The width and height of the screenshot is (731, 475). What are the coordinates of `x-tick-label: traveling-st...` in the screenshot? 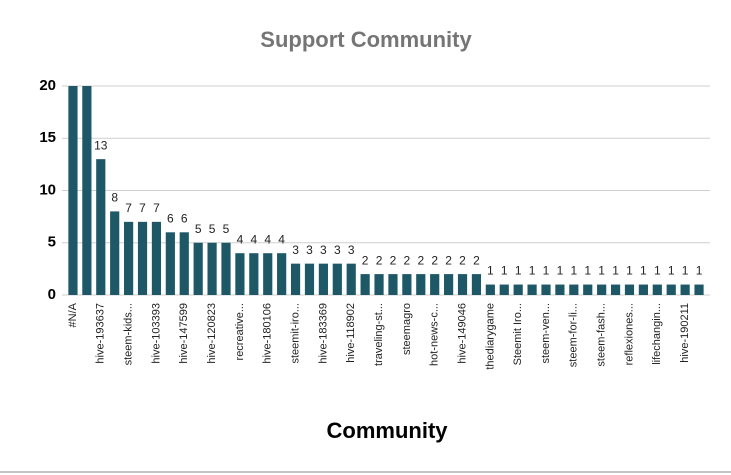 It's located at (379, 334).